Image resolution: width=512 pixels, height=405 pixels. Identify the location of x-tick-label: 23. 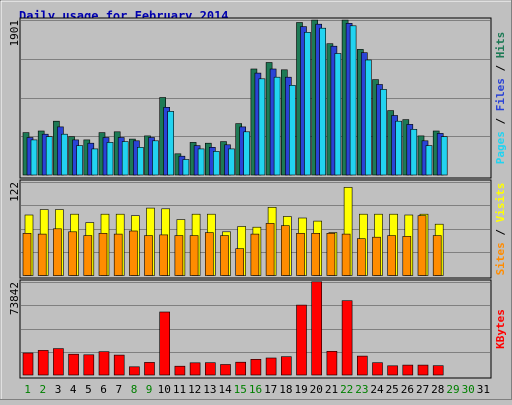
(361, 389).